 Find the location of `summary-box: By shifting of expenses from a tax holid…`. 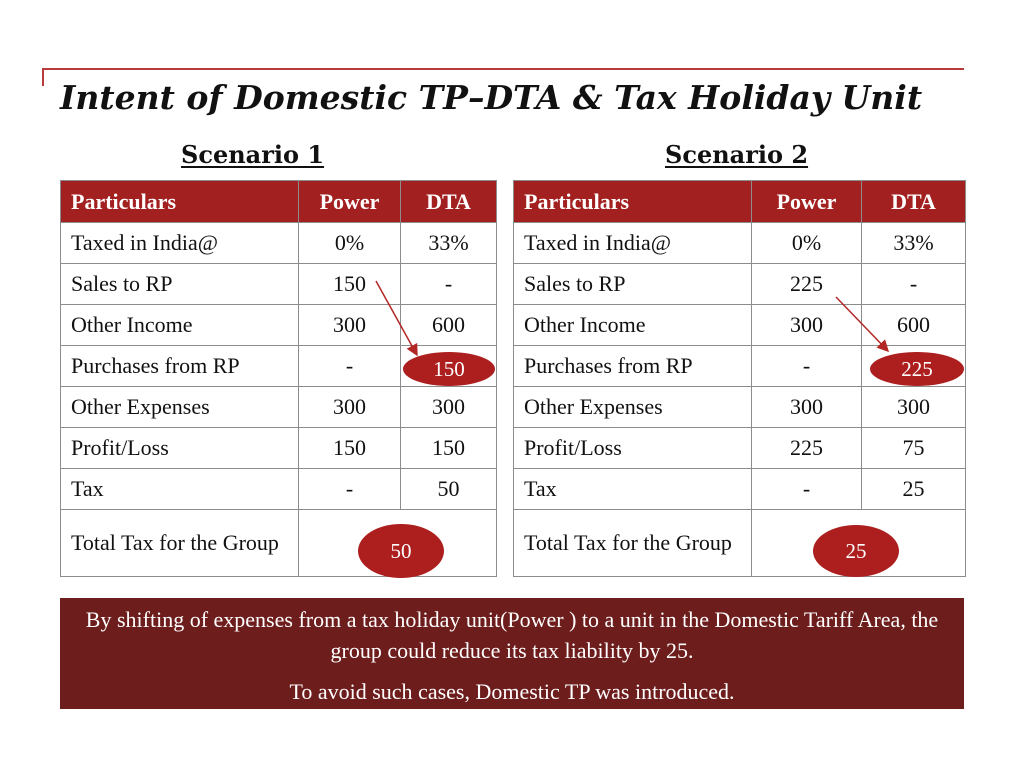

summary-box: By shifting of expenses from a tax holid… is located at coordinates (512, 653).